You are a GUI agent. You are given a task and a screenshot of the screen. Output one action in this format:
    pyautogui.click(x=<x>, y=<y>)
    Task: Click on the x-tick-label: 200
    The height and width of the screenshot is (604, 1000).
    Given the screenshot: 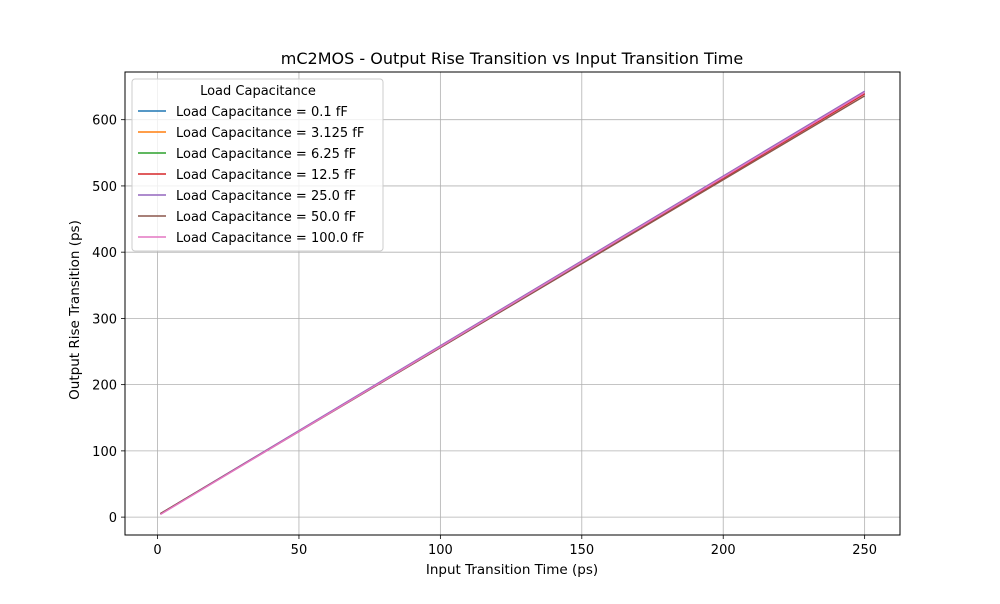 What is the action you would take?
    pyautogui.click(x=723, y=550)
    